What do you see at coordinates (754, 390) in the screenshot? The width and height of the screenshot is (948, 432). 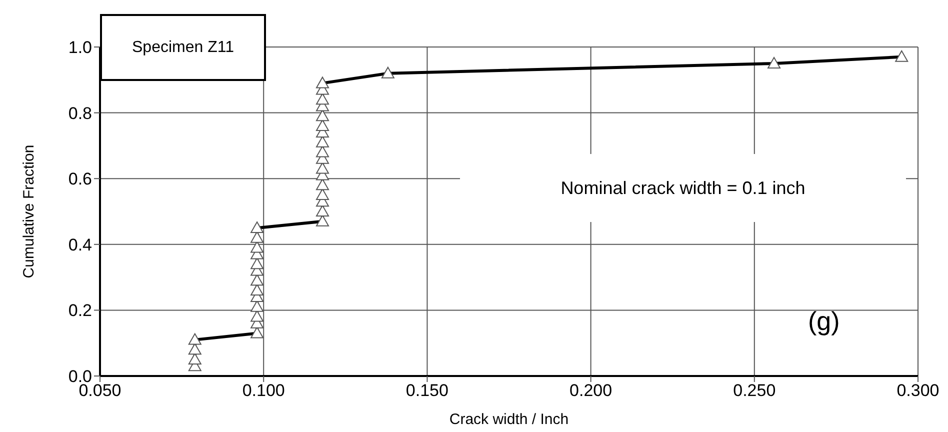 I see `x-tick-label: 0.250` at bounding box center [754, 390].